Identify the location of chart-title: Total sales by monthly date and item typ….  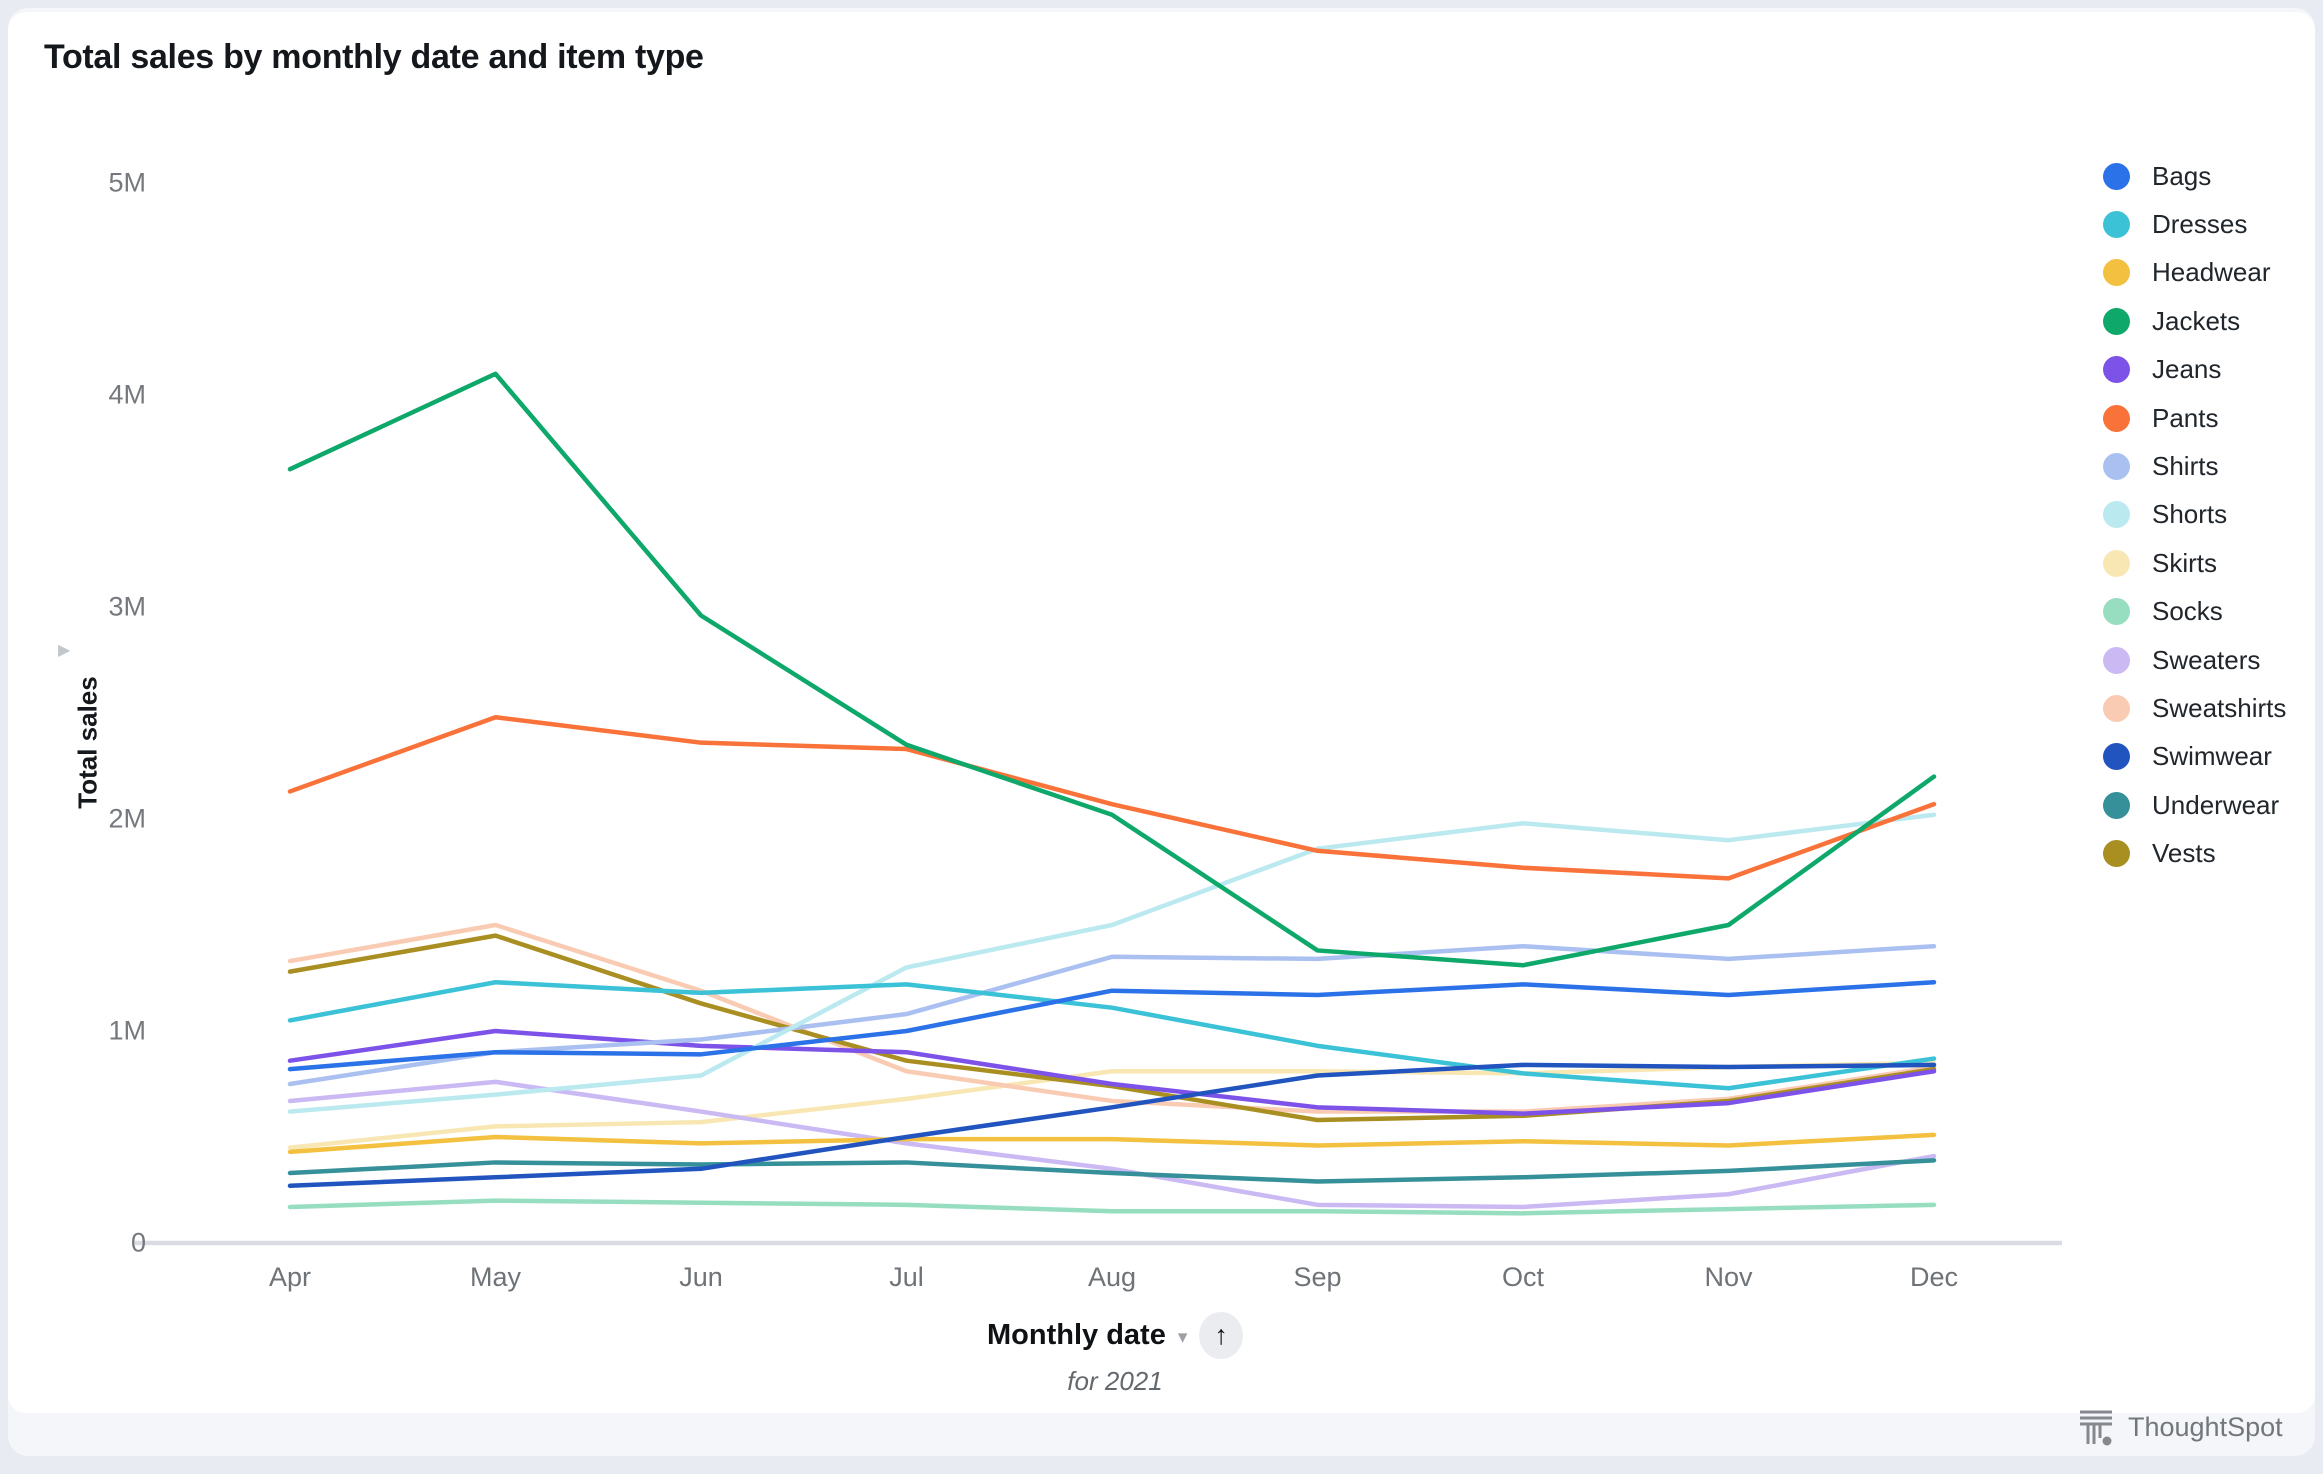
(374, 57).